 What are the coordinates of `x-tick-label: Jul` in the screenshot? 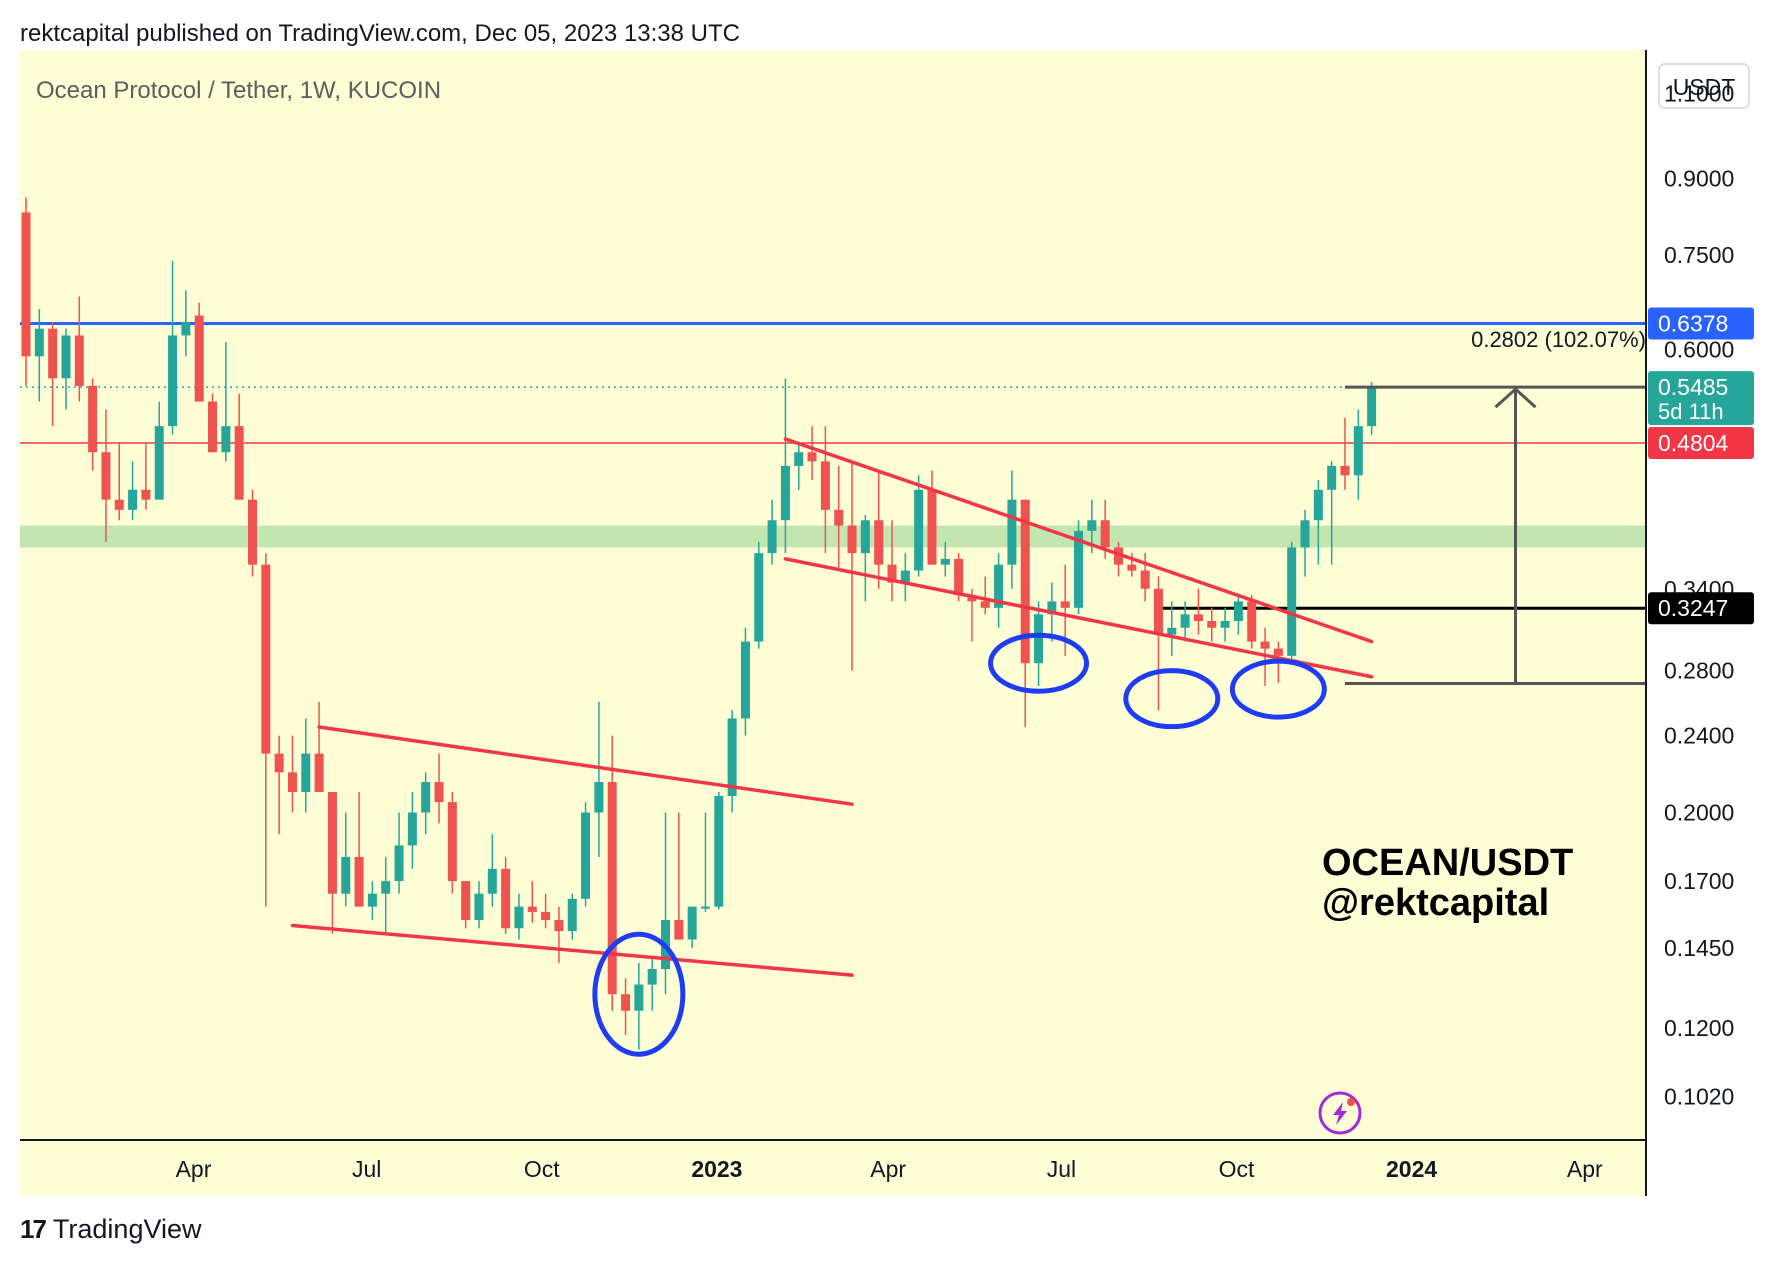 It's located at (366, 1169).